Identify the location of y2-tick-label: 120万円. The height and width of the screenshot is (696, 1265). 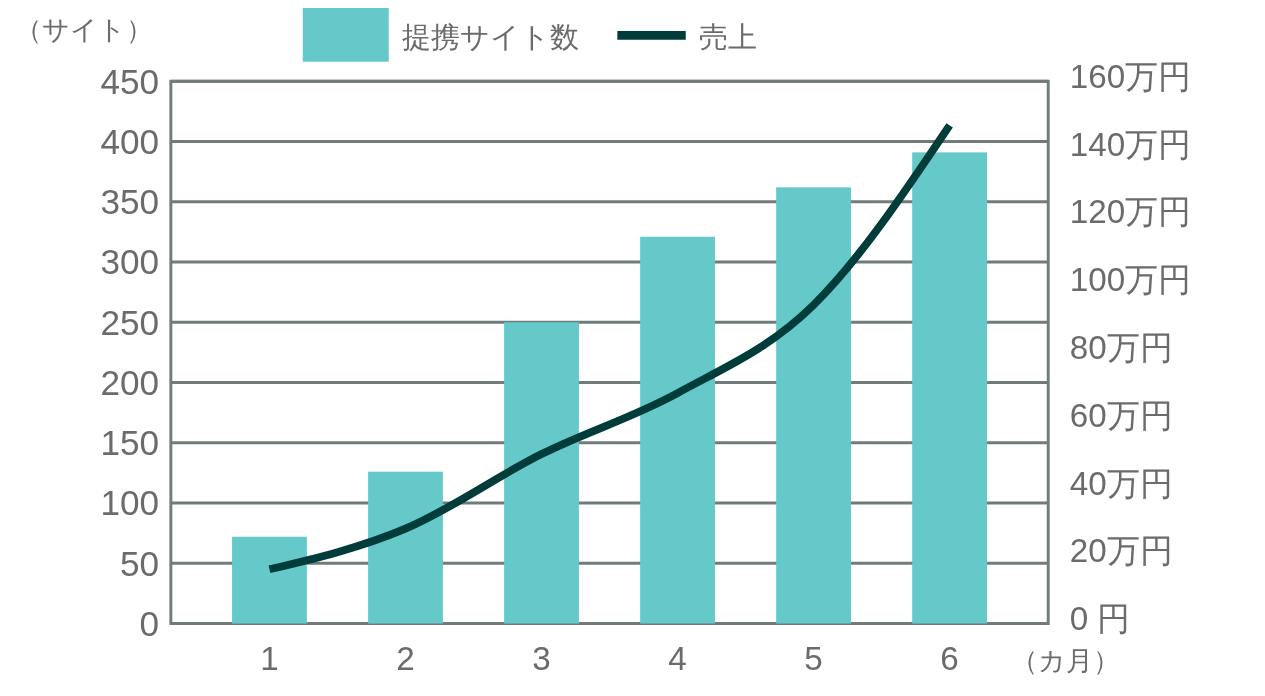
(1130, 212).